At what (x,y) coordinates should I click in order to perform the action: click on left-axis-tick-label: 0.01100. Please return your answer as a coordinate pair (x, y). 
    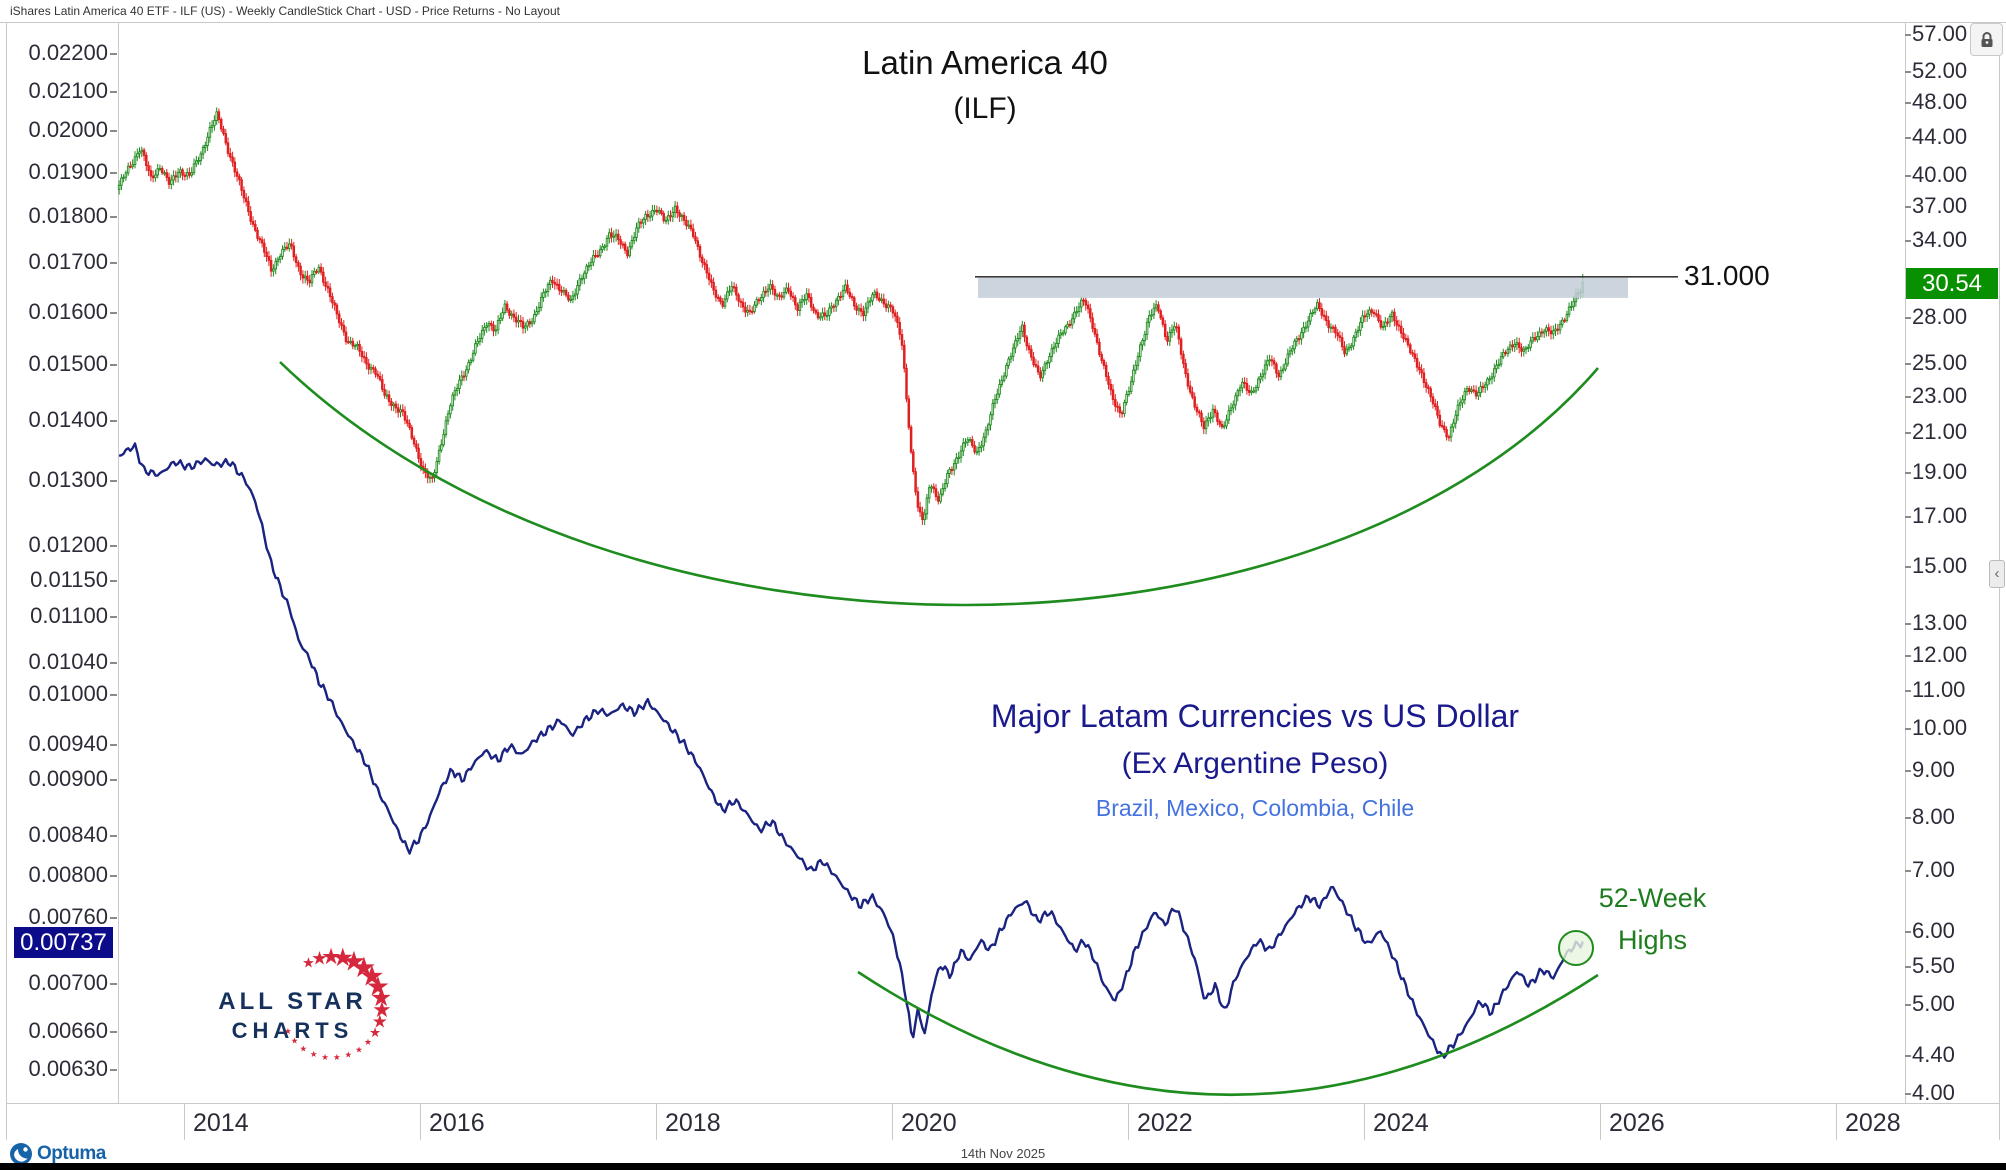
    Looking at the image, I should click on (69, 615).